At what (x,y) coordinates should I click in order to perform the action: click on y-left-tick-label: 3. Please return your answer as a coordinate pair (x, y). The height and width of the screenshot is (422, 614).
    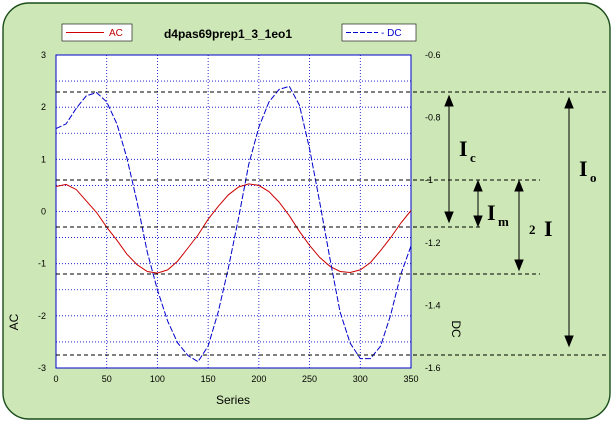
    Looking at the image, I should click on (43, 55).